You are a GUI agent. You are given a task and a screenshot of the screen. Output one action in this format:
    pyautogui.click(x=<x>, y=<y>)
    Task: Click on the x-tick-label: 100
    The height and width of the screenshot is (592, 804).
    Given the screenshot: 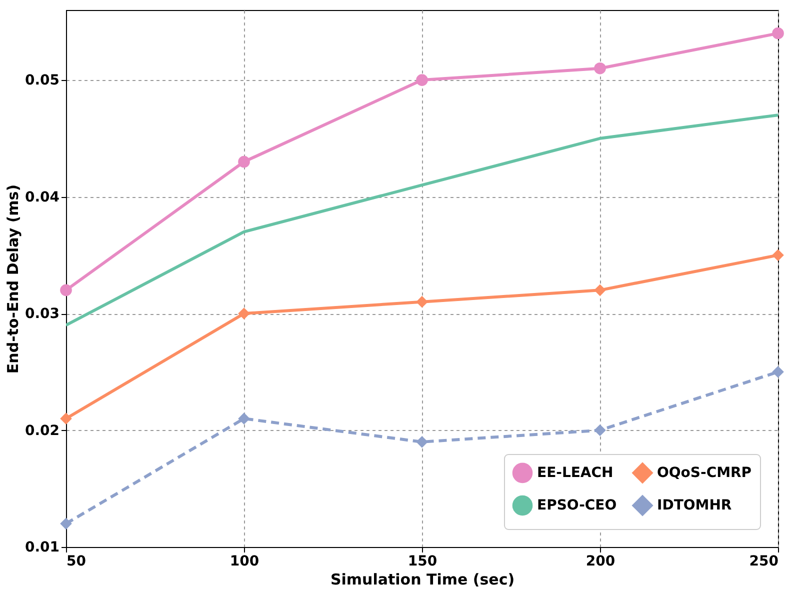 What is the action you would take?
    pyautogui.click(x=245, y=562)
    